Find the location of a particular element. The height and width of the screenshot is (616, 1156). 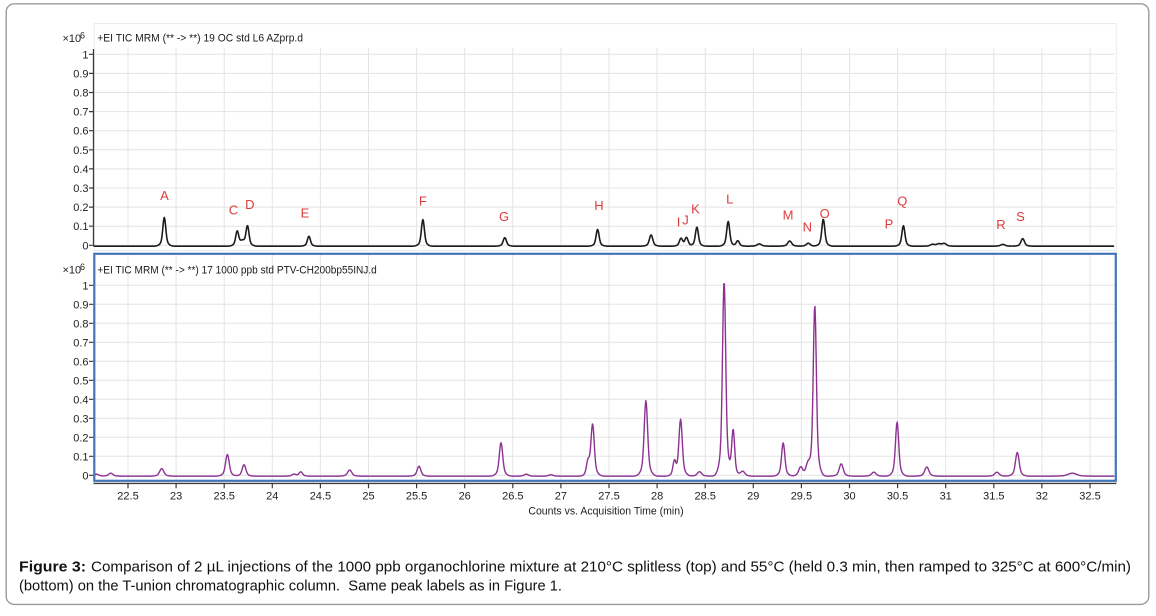

svg-text: Figure 3: is located at coordinates (52, 567).